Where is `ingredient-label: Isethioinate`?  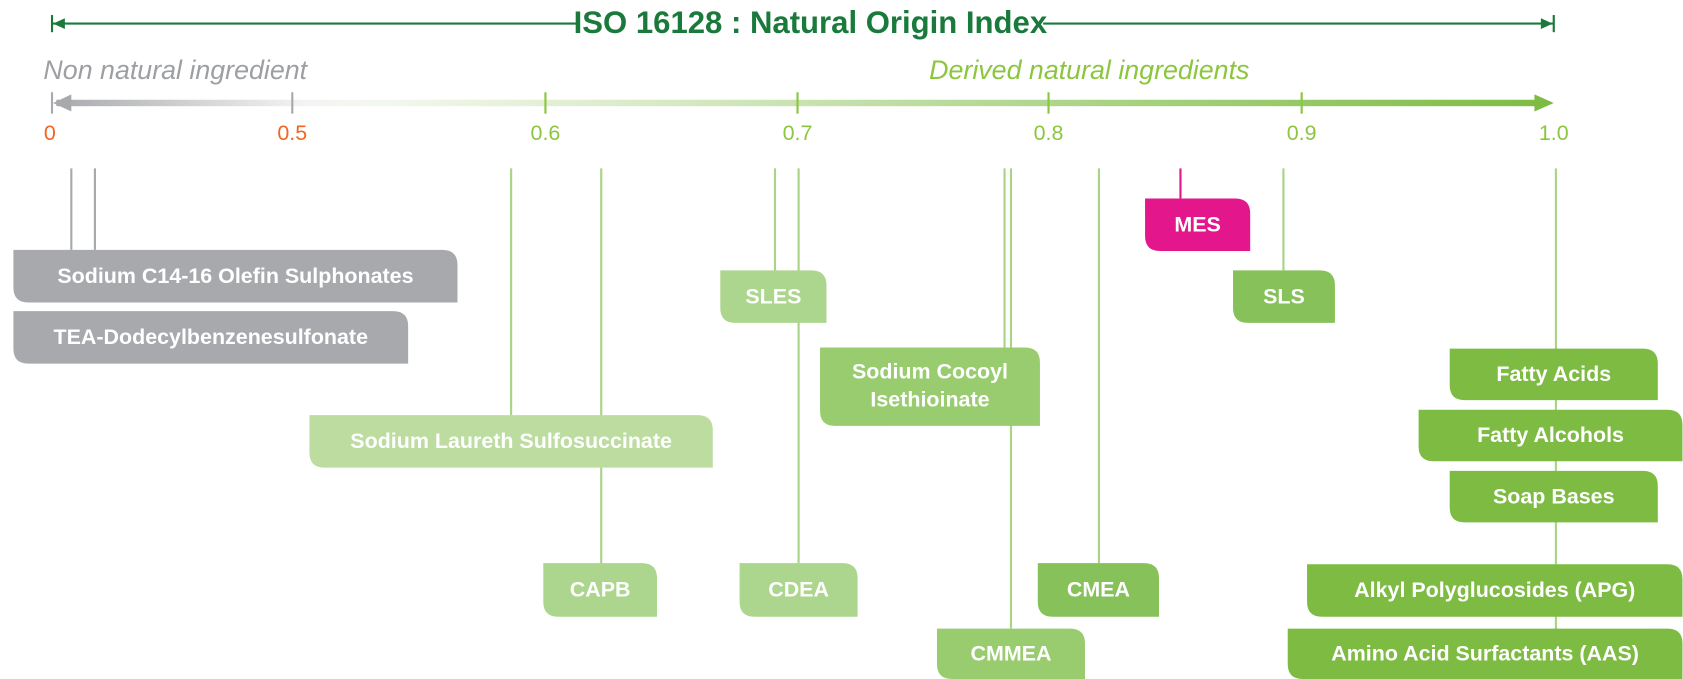
ingredient-label: Isethioinate is located at coordinates (929, 399).